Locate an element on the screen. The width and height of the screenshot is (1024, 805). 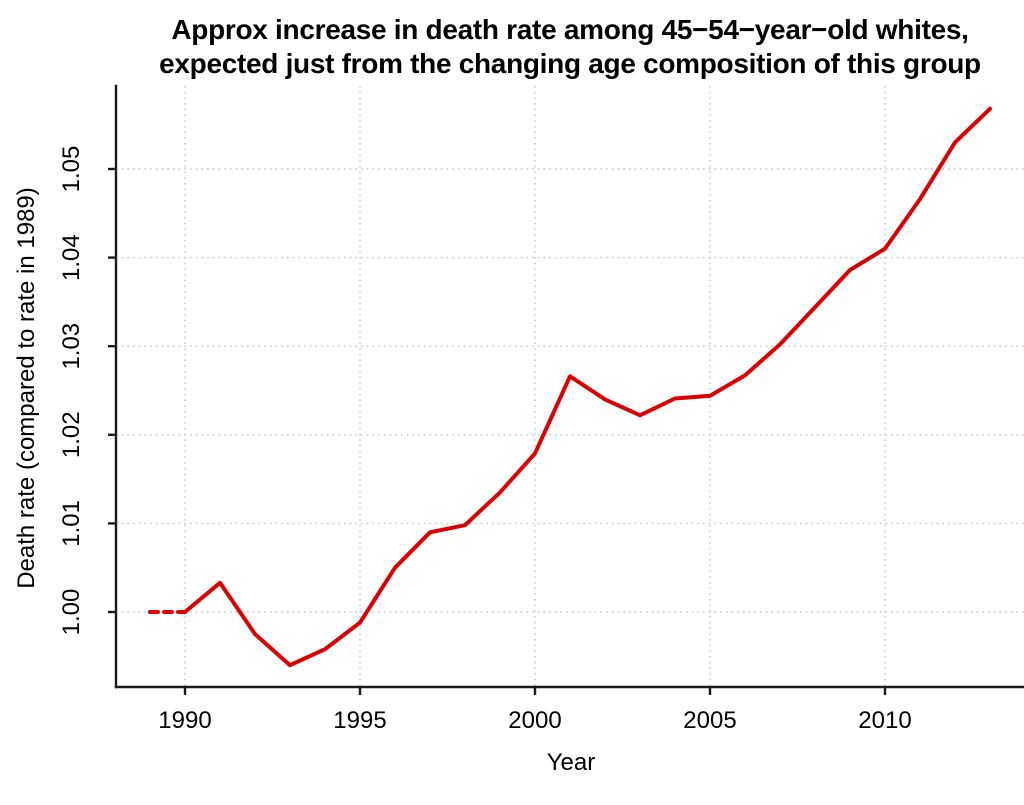
x-tick-label: 1990 is located at coordinates (184, 720).